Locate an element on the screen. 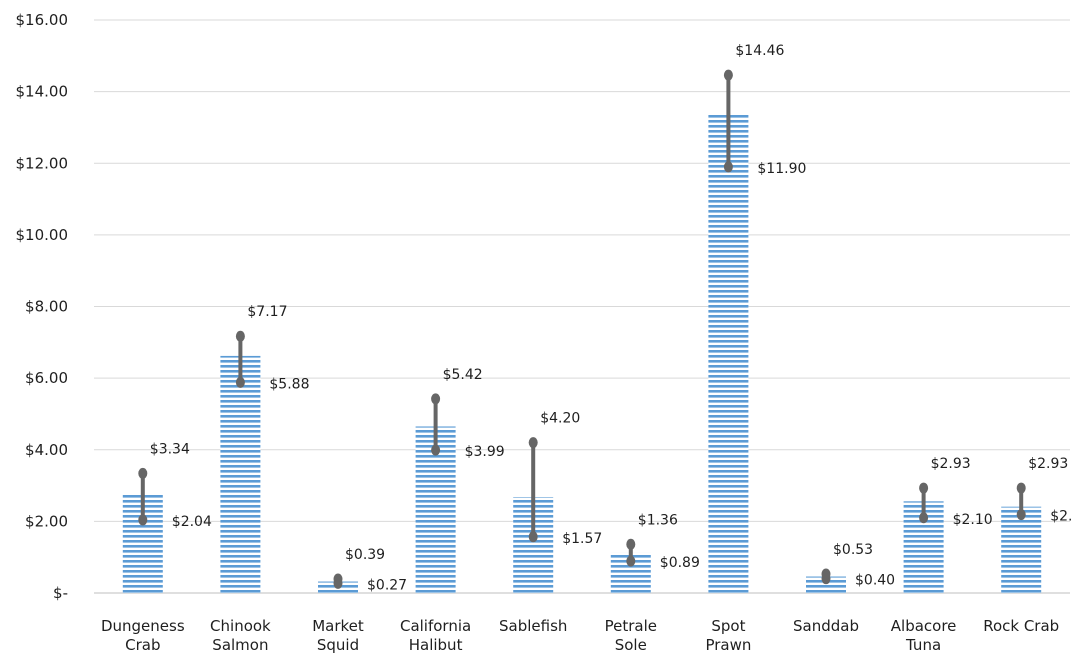 The height and width of the screenshot is (653, 1074). category-label: California is located at coordinates (435, 626).